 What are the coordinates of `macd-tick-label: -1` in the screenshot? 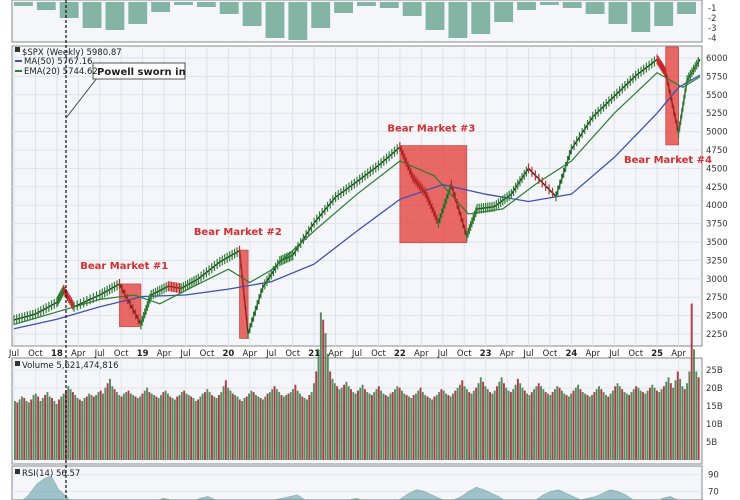 It's located at (712, 9).